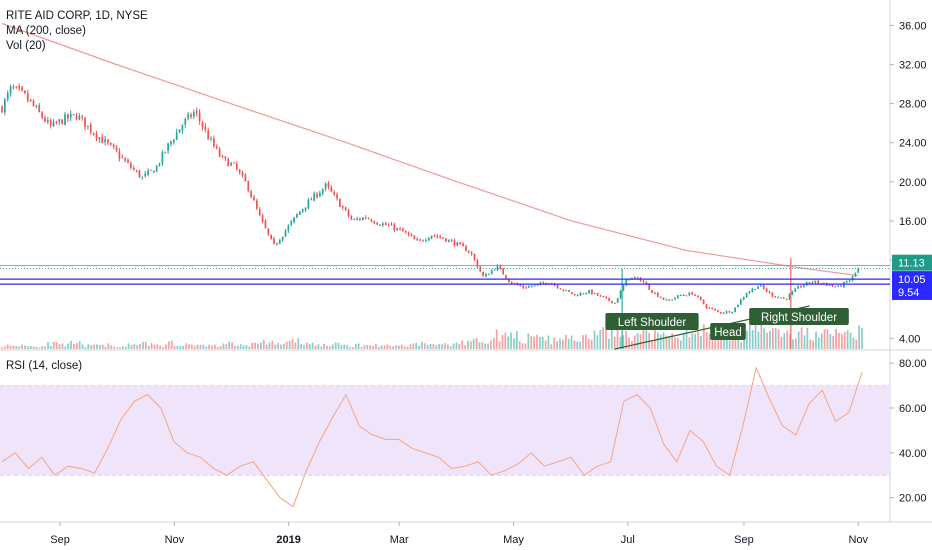 This screenshot has width=932, height=550. I want to click on price-levels, so click(445, 275).